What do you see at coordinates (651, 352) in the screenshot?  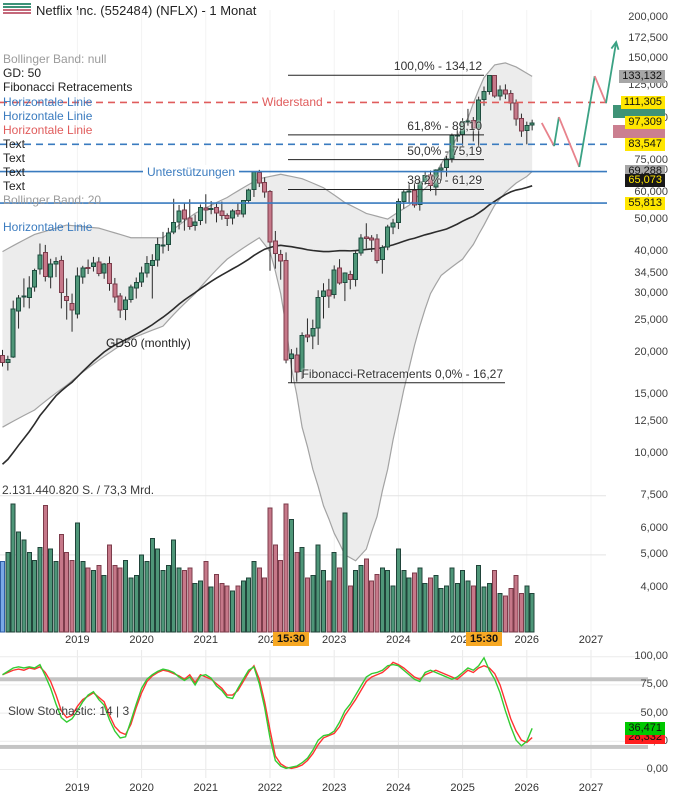 I see `price-axis-tick: 20,000` at bounding box center [651, 352].